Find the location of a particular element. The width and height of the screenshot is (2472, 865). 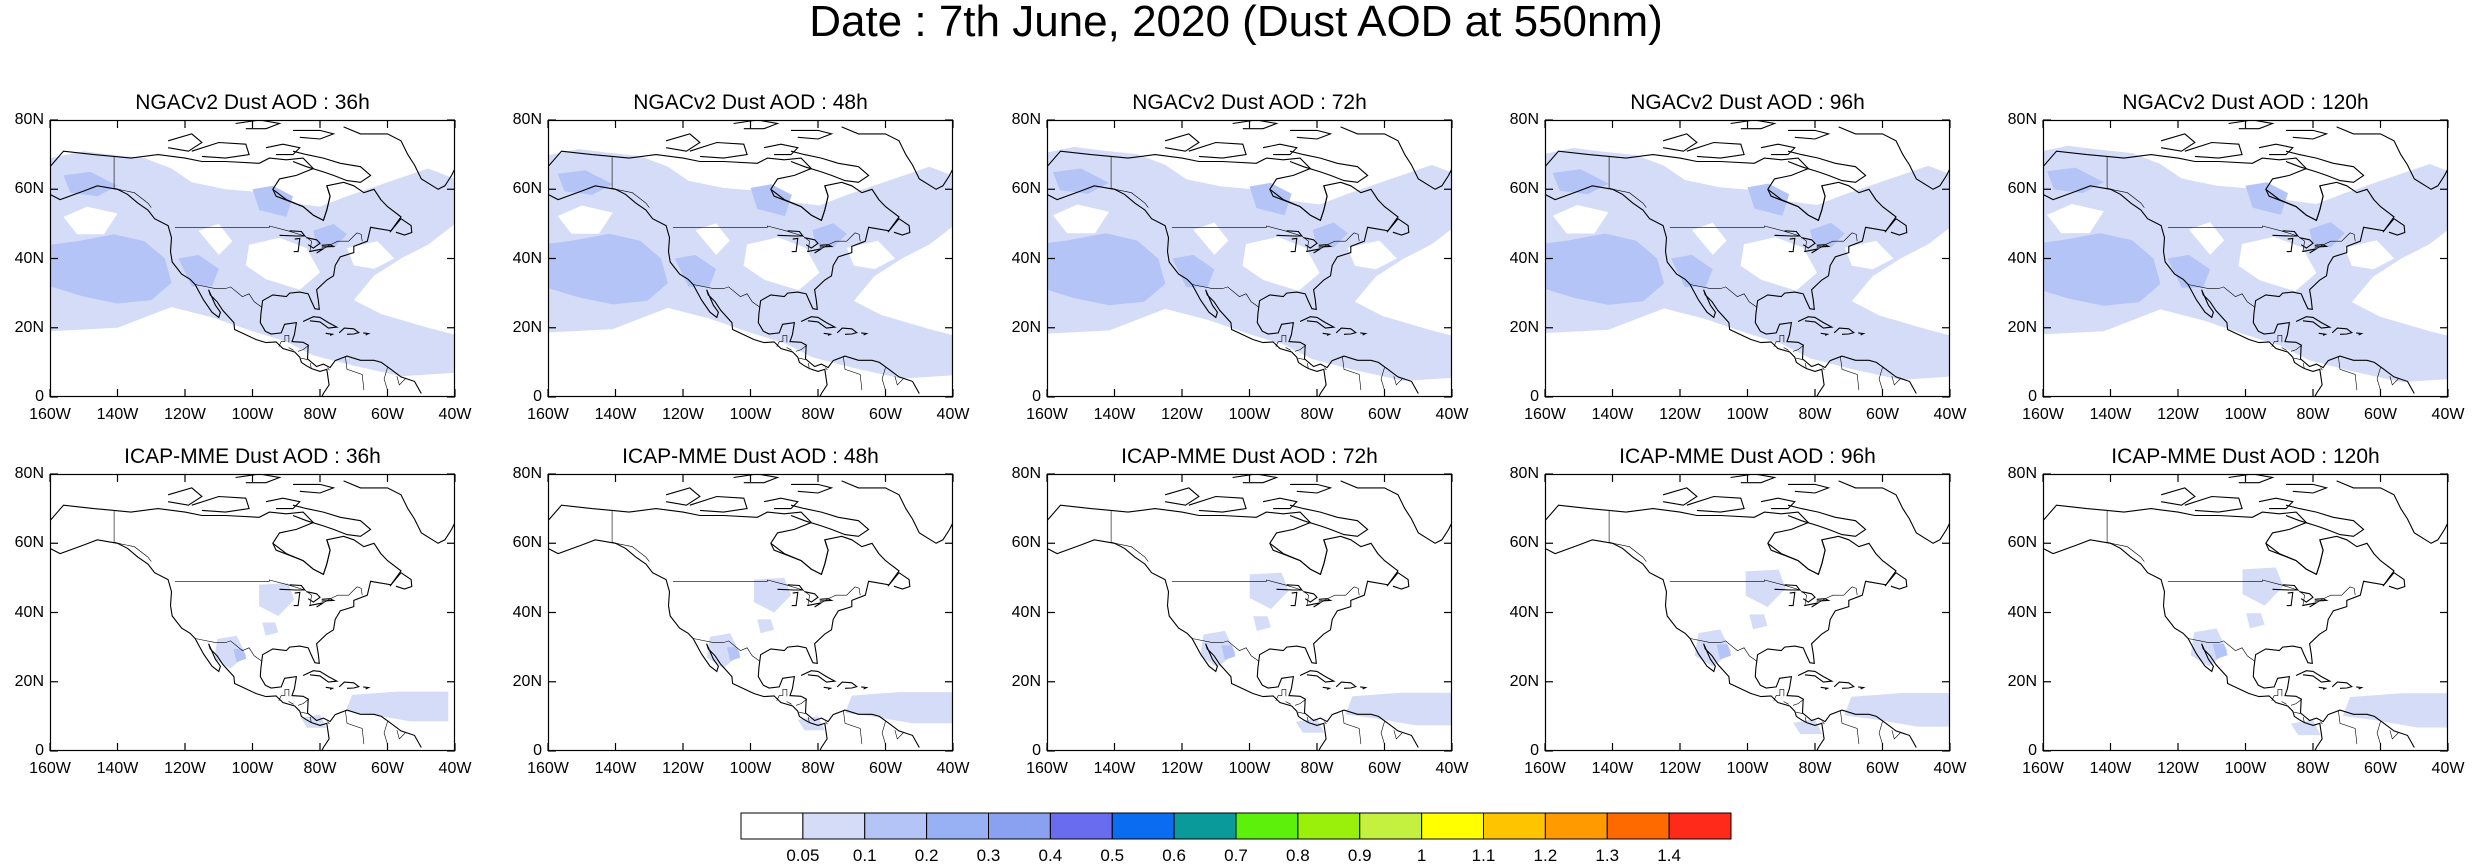

colorbar-label: 0.6 is located at coordinates (1174, 855).